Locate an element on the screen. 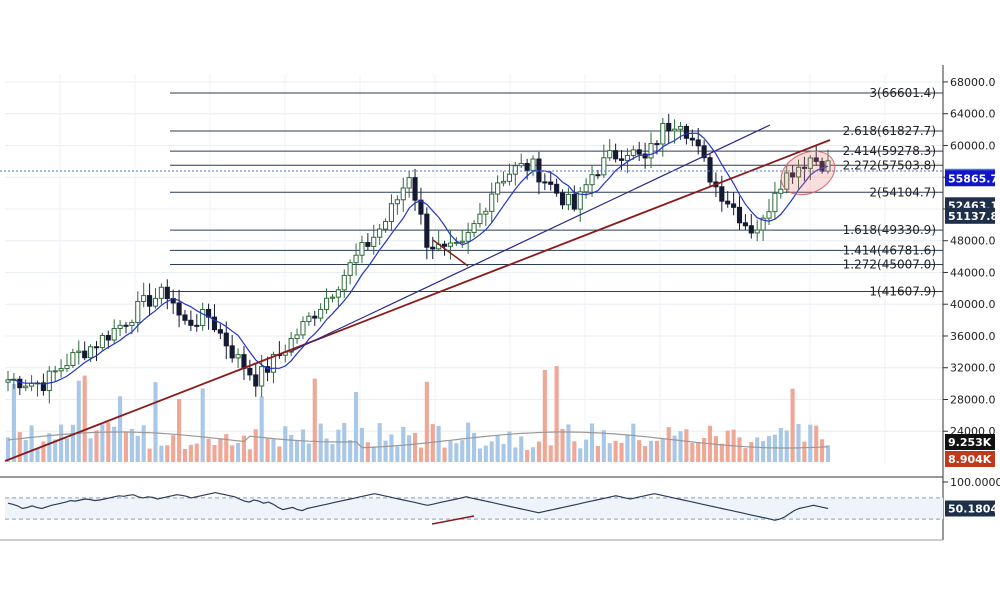 Image resolution: width=1000 pixels, height=615 pixels. price-tag is located at coordinates (970, 215).